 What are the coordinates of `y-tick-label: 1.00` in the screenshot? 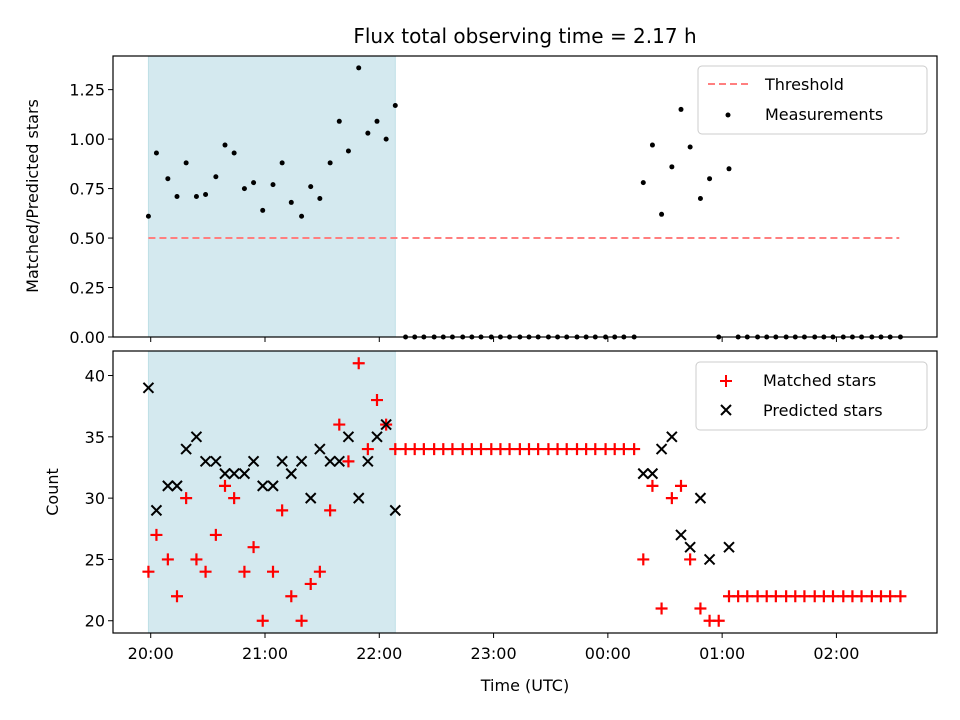 It's located at (87, 139).